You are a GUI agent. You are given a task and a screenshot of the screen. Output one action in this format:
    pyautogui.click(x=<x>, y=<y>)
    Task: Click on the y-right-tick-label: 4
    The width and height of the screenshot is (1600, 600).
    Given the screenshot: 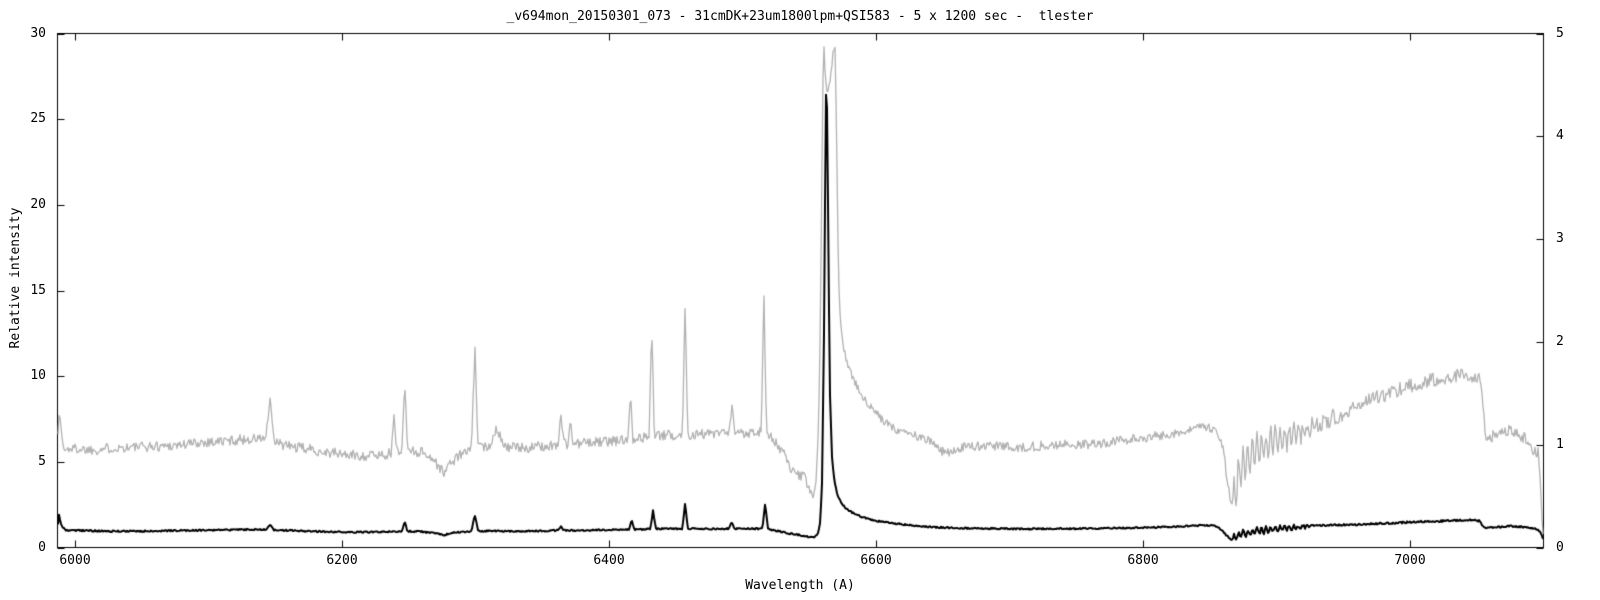 What is the action you would take?
    pyautogui.click(x=1560, y=136)
    